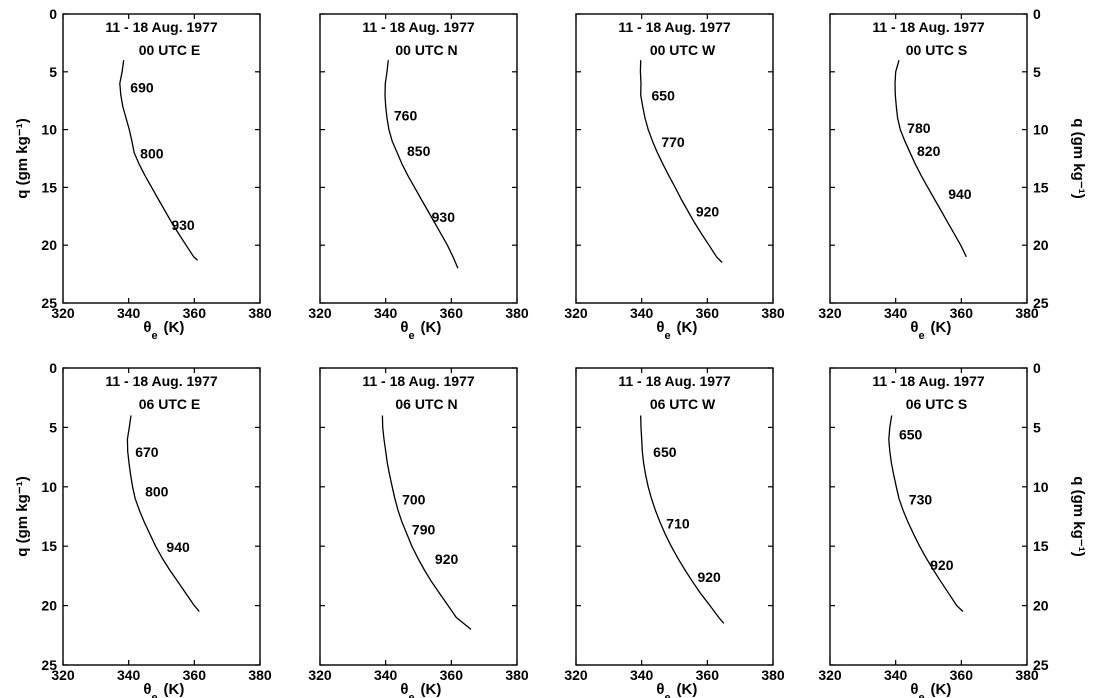 The image size is (1093, 698). I want to click on panel-8-ytick-label: 5, so click(1037, 427).